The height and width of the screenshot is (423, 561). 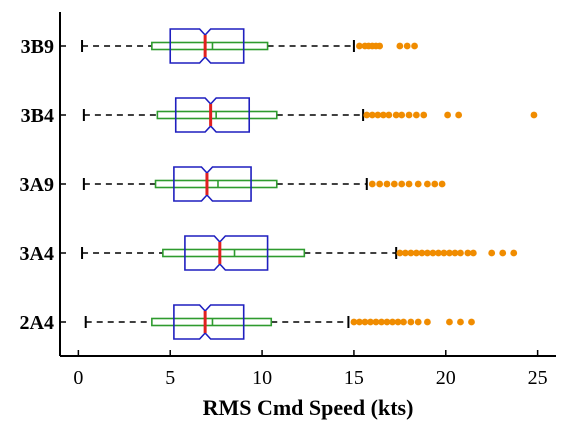 I want to click on category-labels: 3B9 3B4 3A9 3A4 2A4, so click(x=43, y=185).